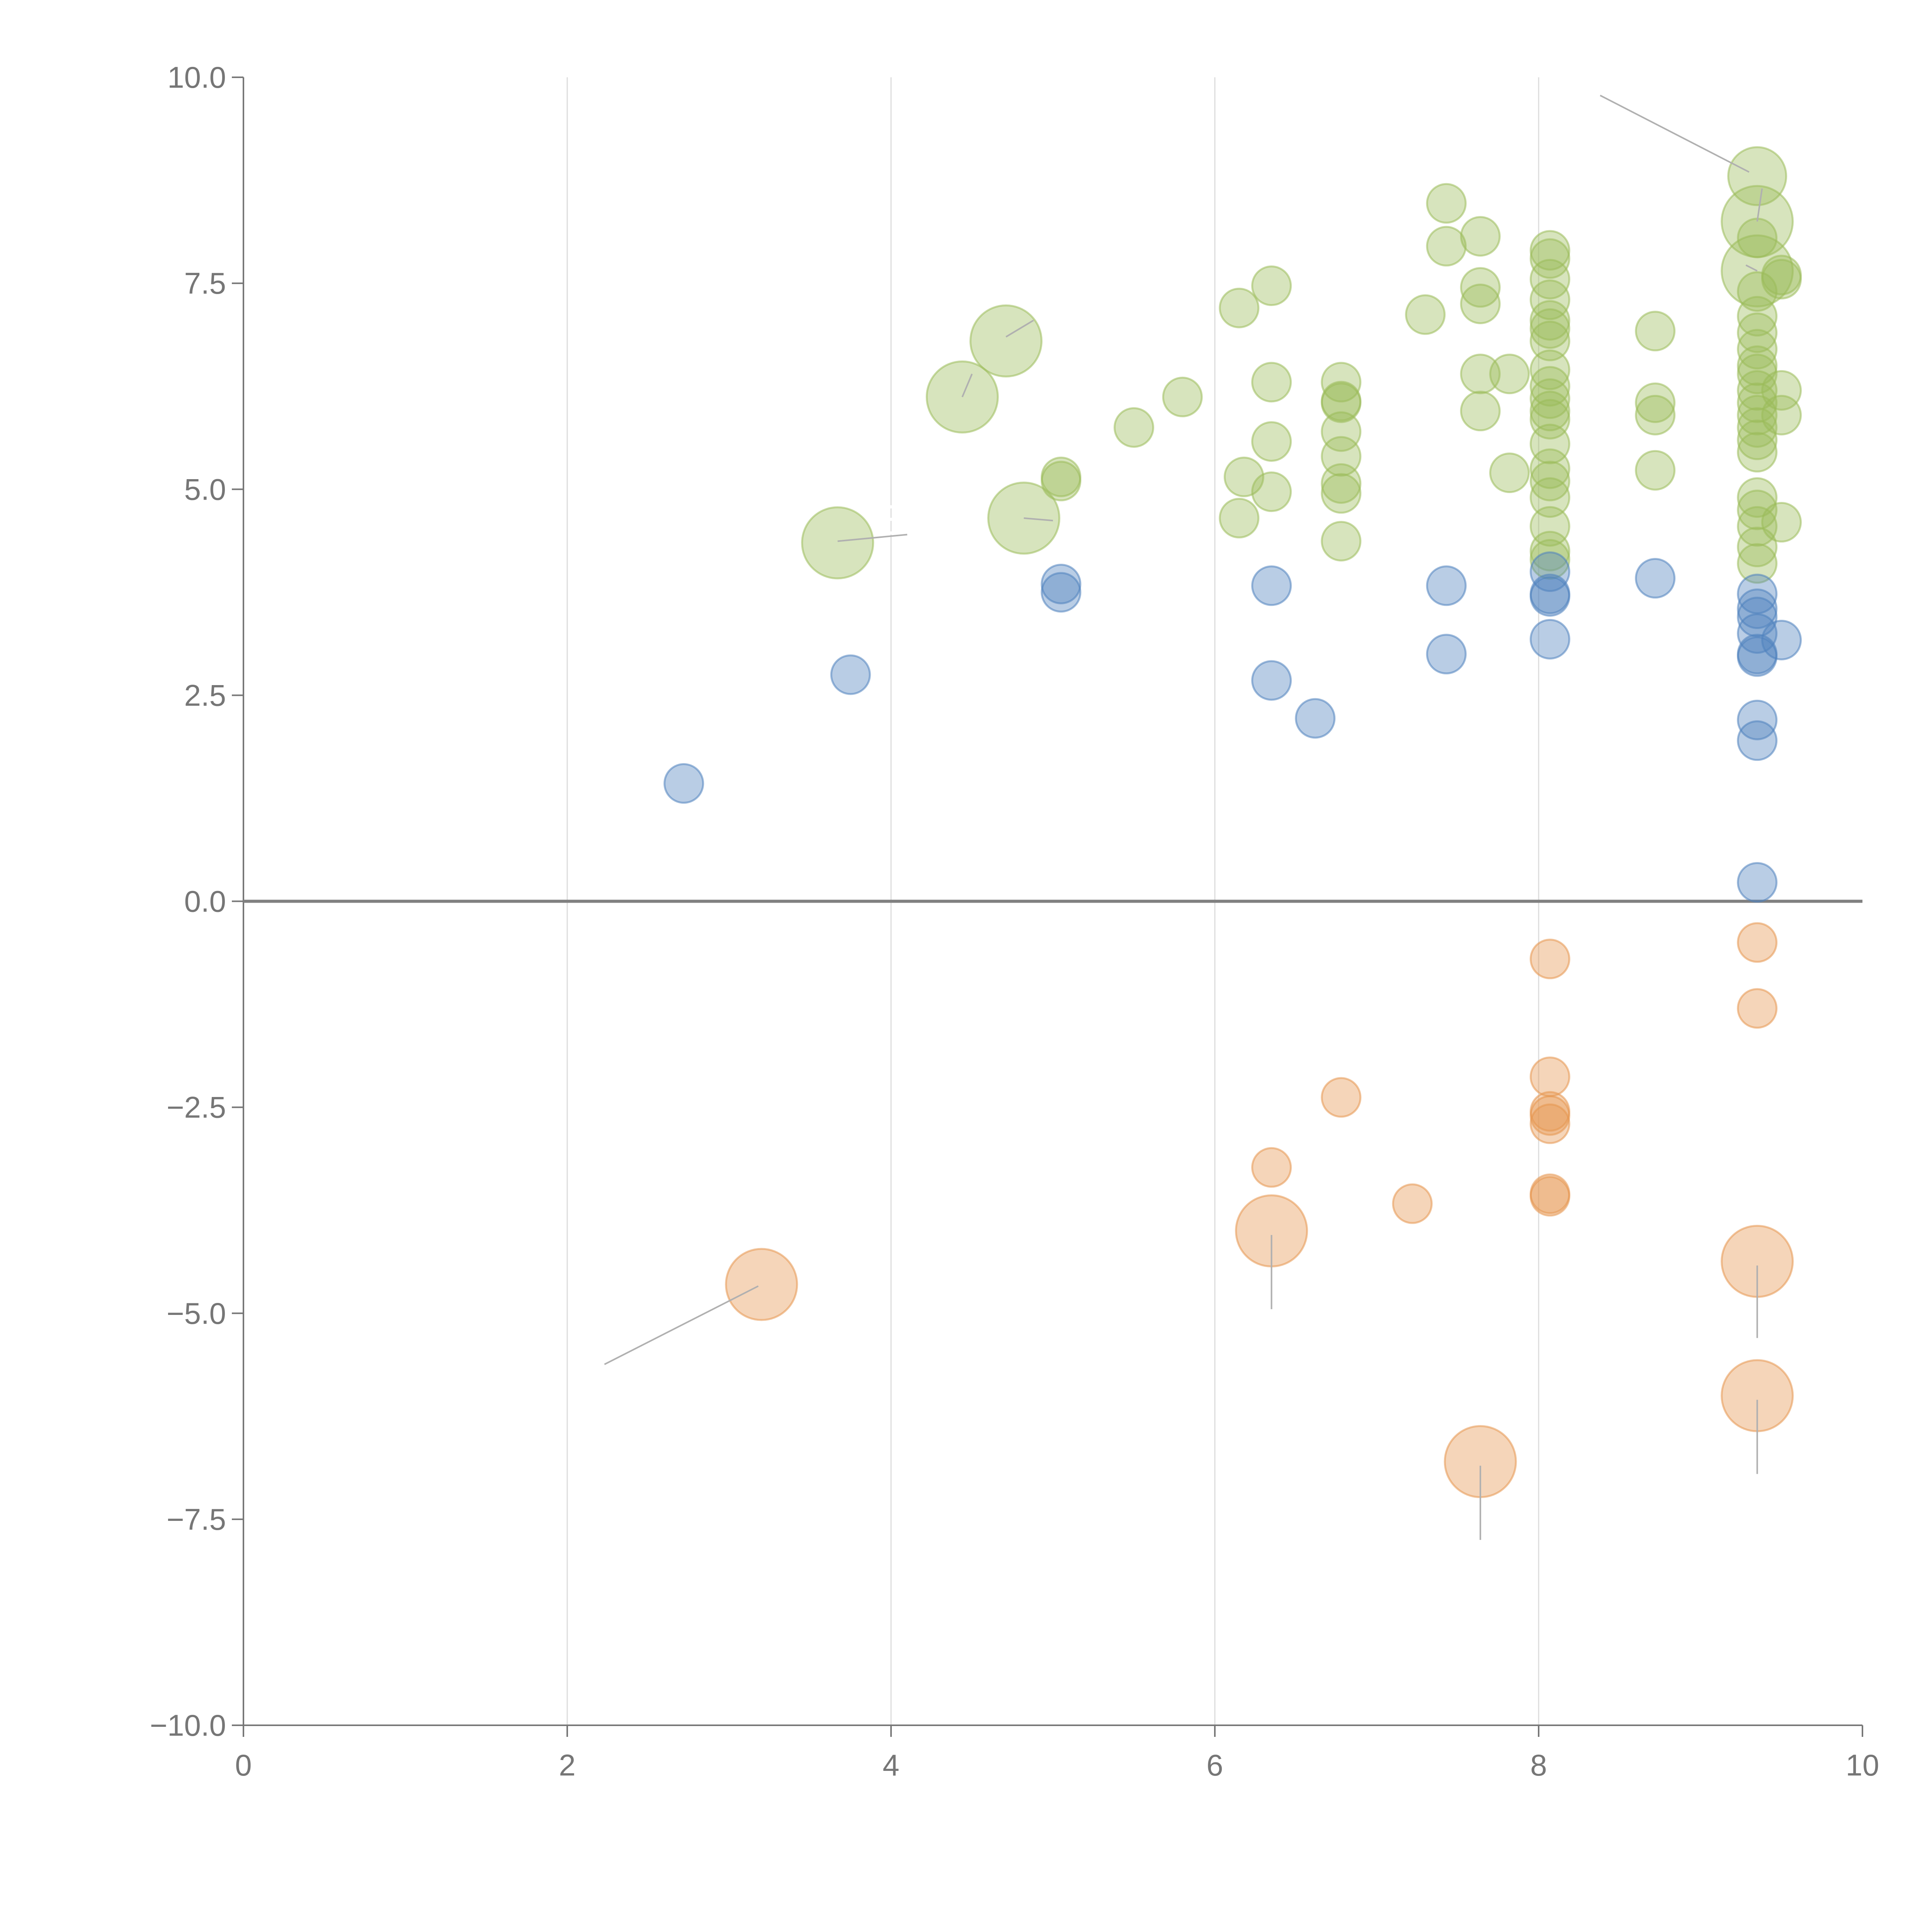 This screenshot has height=1932, width=1932. Describe the element at coordinates (891, 1765) in the screenshot. I see `x-tick-label: 4` at that location.